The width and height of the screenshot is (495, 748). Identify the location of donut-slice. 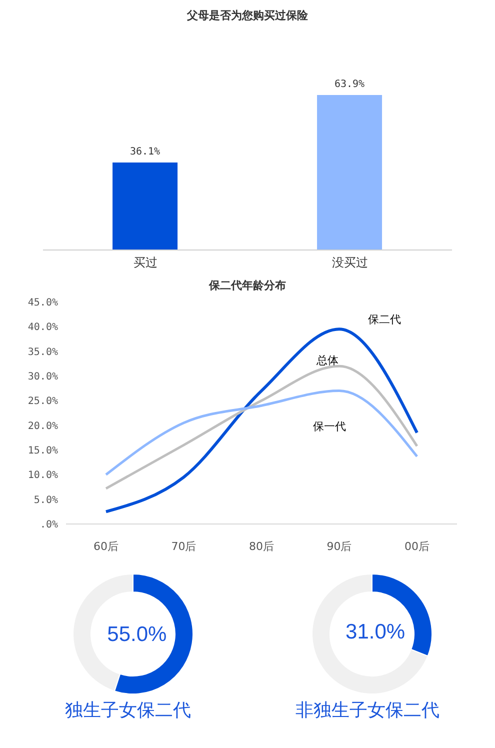
(370, 634).